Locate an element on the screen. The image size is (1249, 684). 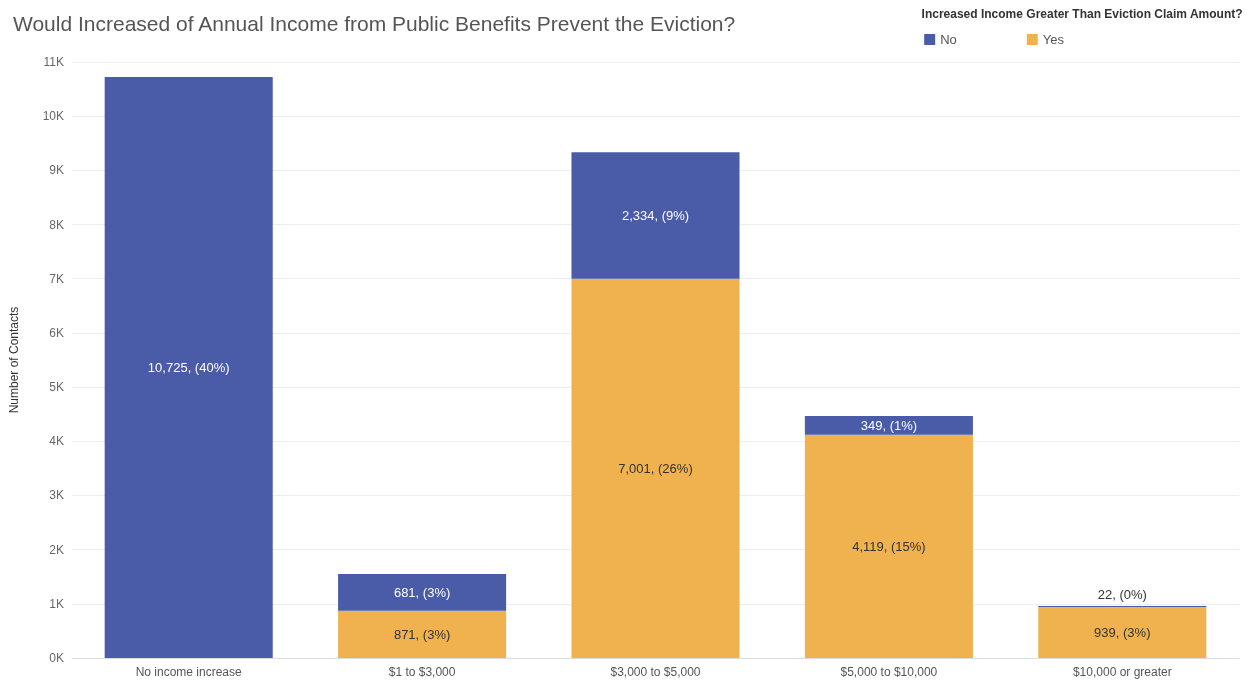
data-label: 10,725, (40%) is located at coordinates (188, 367).